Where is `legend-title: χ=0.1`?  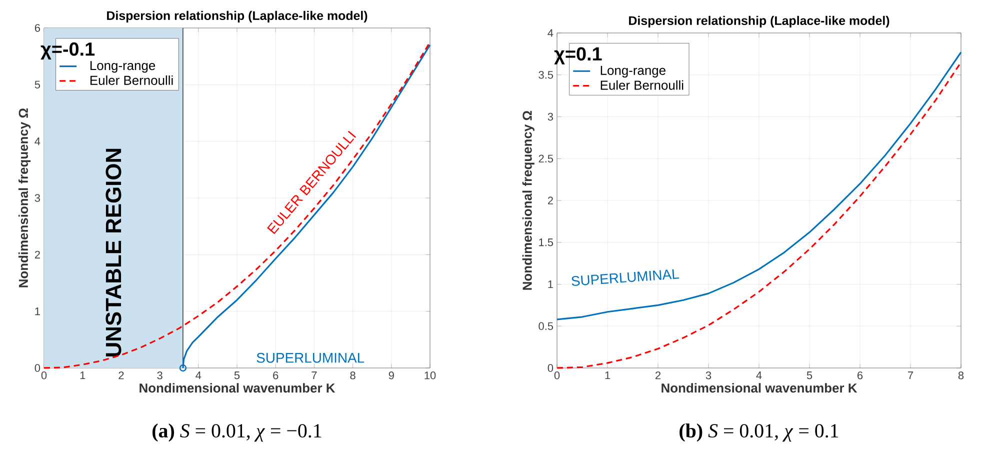 legend-title: χ=0.1 is located at coordinates (578, 55).